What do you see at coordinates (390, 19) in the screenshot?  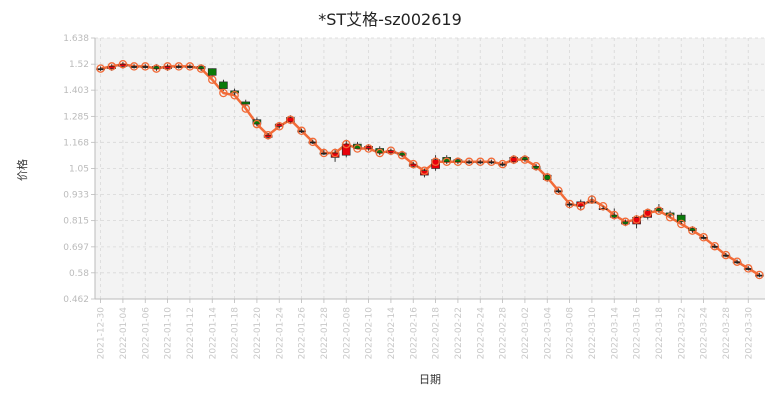 I see `chart-title: *ST艾格-sz002619` at bounding box center [390, 19].